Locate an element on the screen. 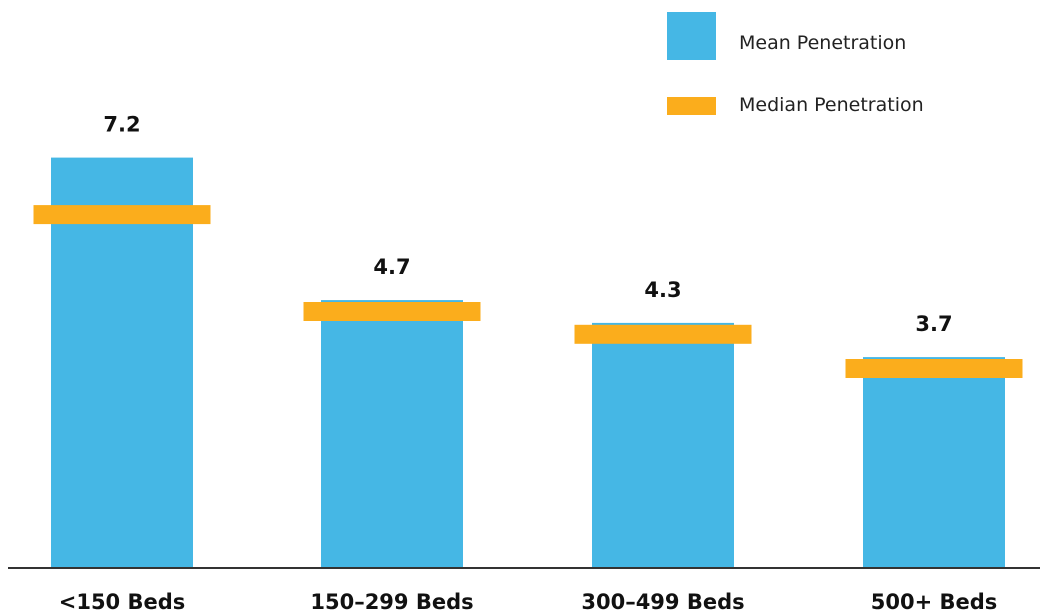 The height and width of the screenshot is (613, 1046). bar-value-label: 4.7 is located at coordinates (391, 267).